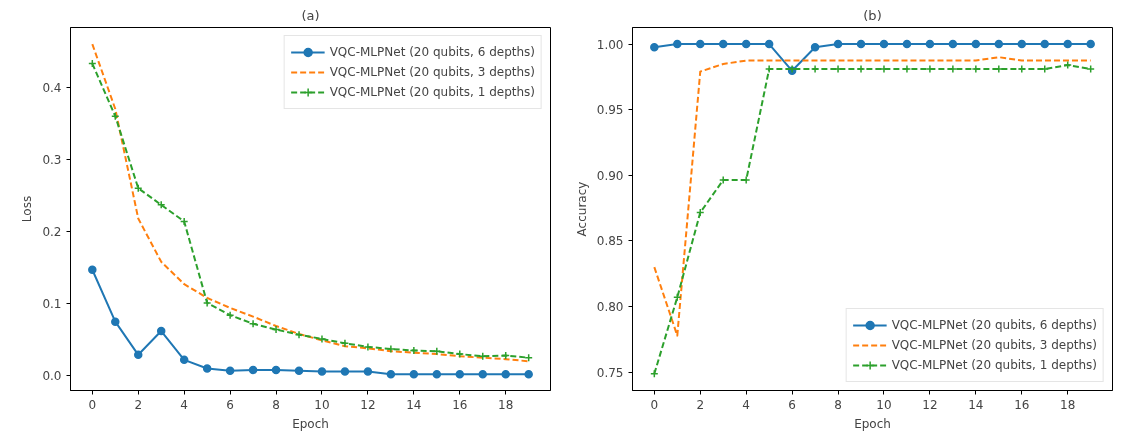 The image size is (1125, 433). I want to click on y-tick-label: 0.0, so click(52, 376).